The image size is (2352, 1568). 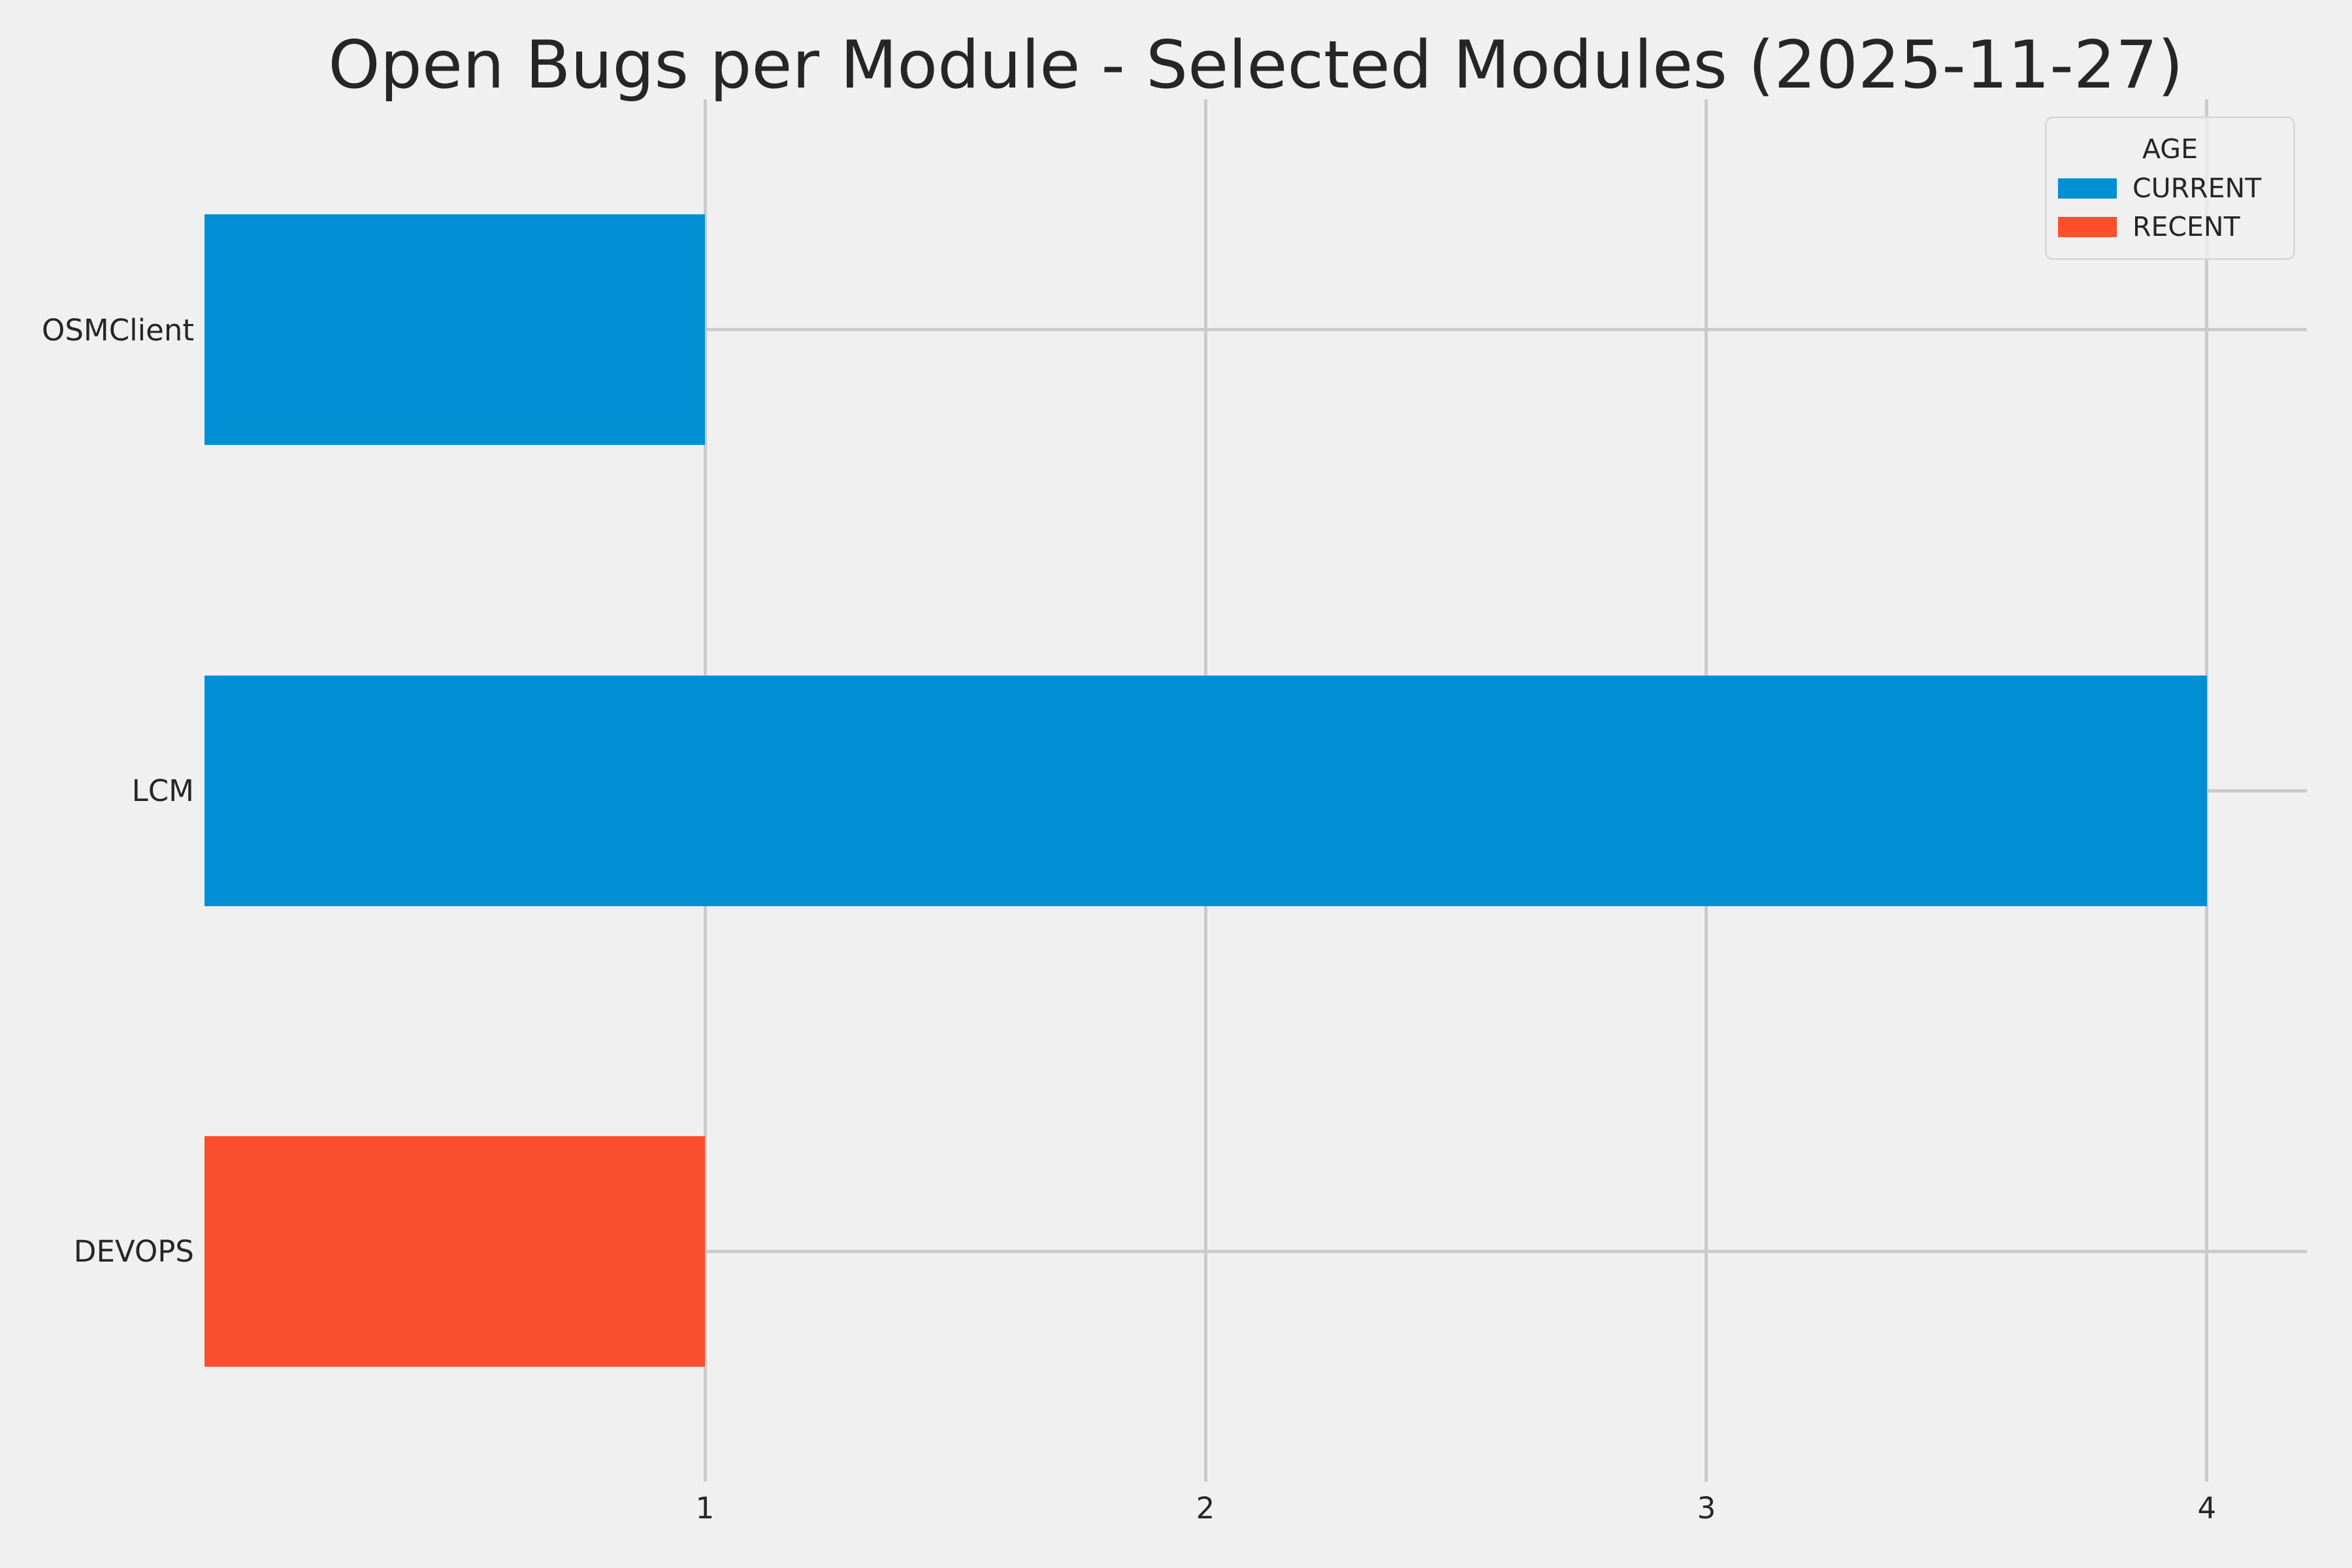 I want to click on legend: AGE CURRENT RECENT, so click(x=2170, y=188).